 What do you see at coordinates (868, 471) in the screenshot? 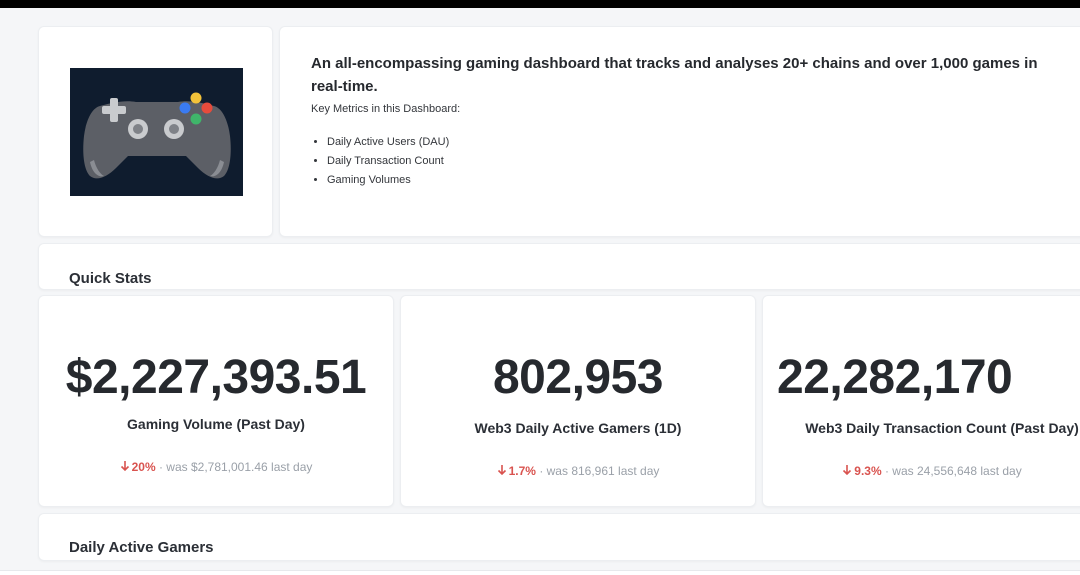
I see `change-percent: 9.3%` at bounding box center [868, 471].